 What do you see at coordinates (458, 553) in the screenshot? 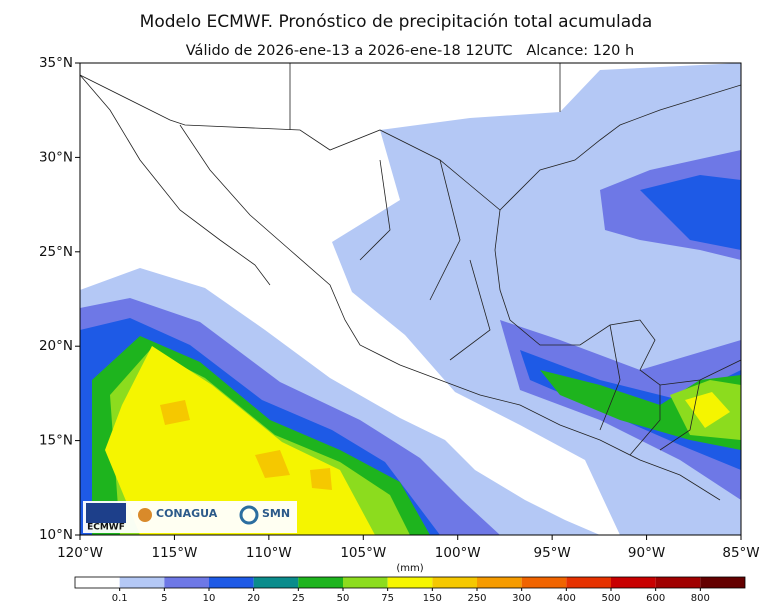
I see `lon-label: 100°W` at bounding box center [458, 553].